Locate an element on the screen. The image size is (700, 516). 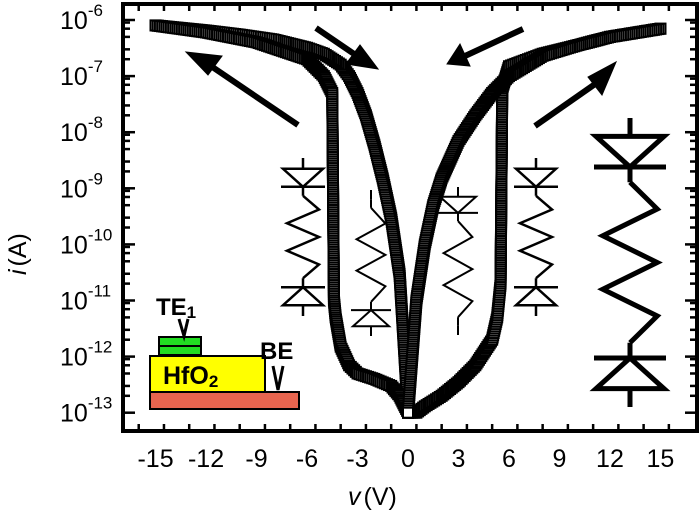
x-tick-label: -3 is located at coordinates (357, 459).